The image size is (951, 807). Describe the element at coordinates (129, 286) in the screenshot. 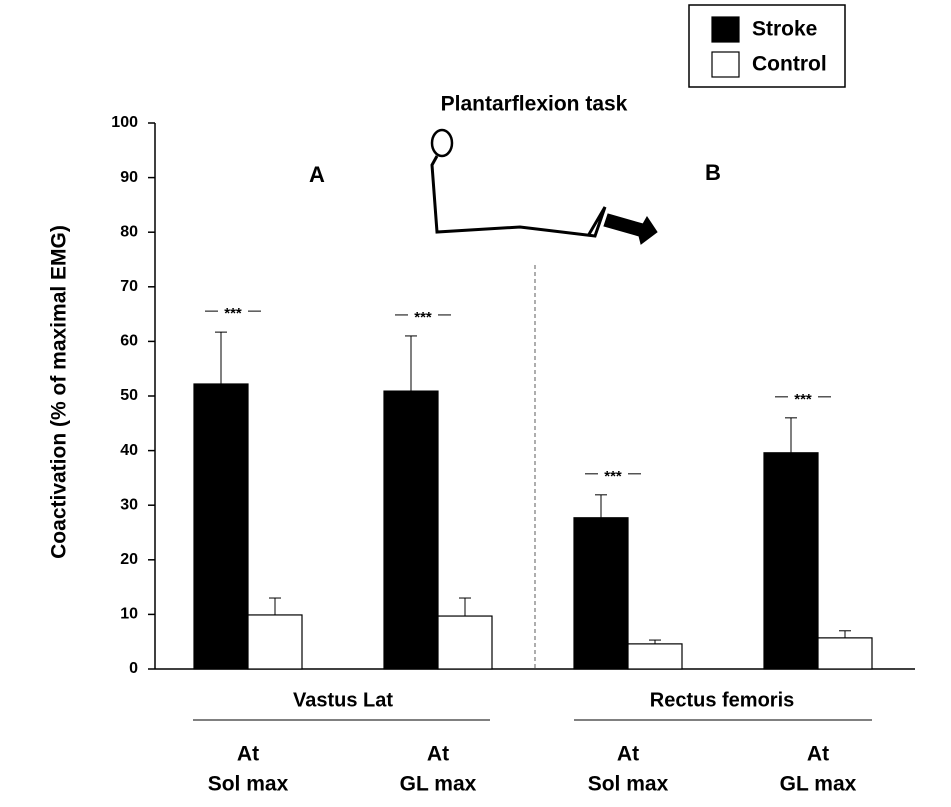

I see `y-tick-label: 70` at that location.